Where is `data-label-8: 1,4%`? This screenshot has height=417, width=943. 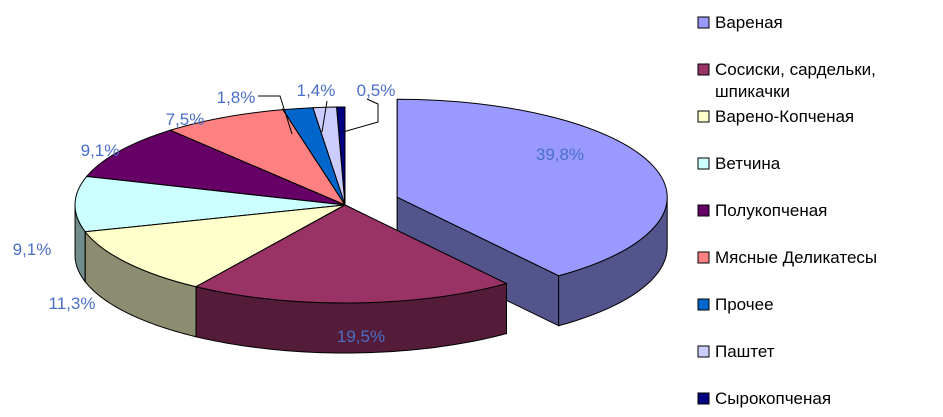 data-label-8: 1,4% is located at coordinates (316, 90).